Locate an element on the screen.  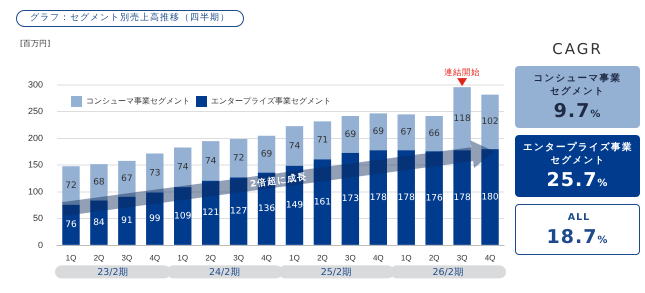
data-label: 109 is located at coordinates (183, 216).